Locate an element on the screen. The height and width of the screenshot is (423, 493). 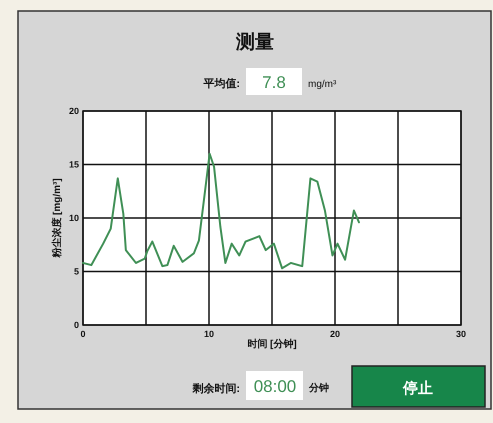
annotation: 剩余时间: is located at coordinates (216, 389).